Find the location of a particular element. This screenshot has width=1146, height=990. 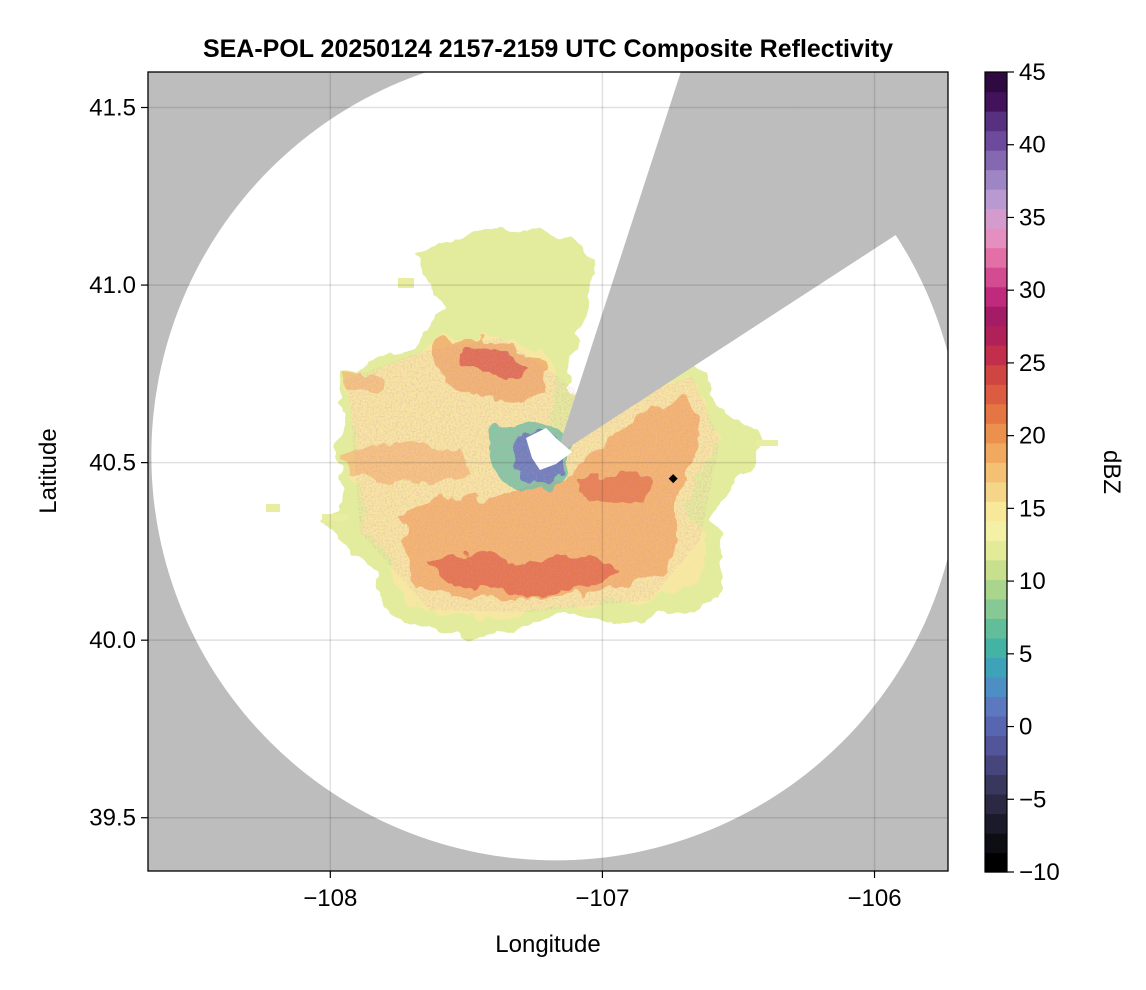

near-radar-gap is located at coordinates (549, 449).